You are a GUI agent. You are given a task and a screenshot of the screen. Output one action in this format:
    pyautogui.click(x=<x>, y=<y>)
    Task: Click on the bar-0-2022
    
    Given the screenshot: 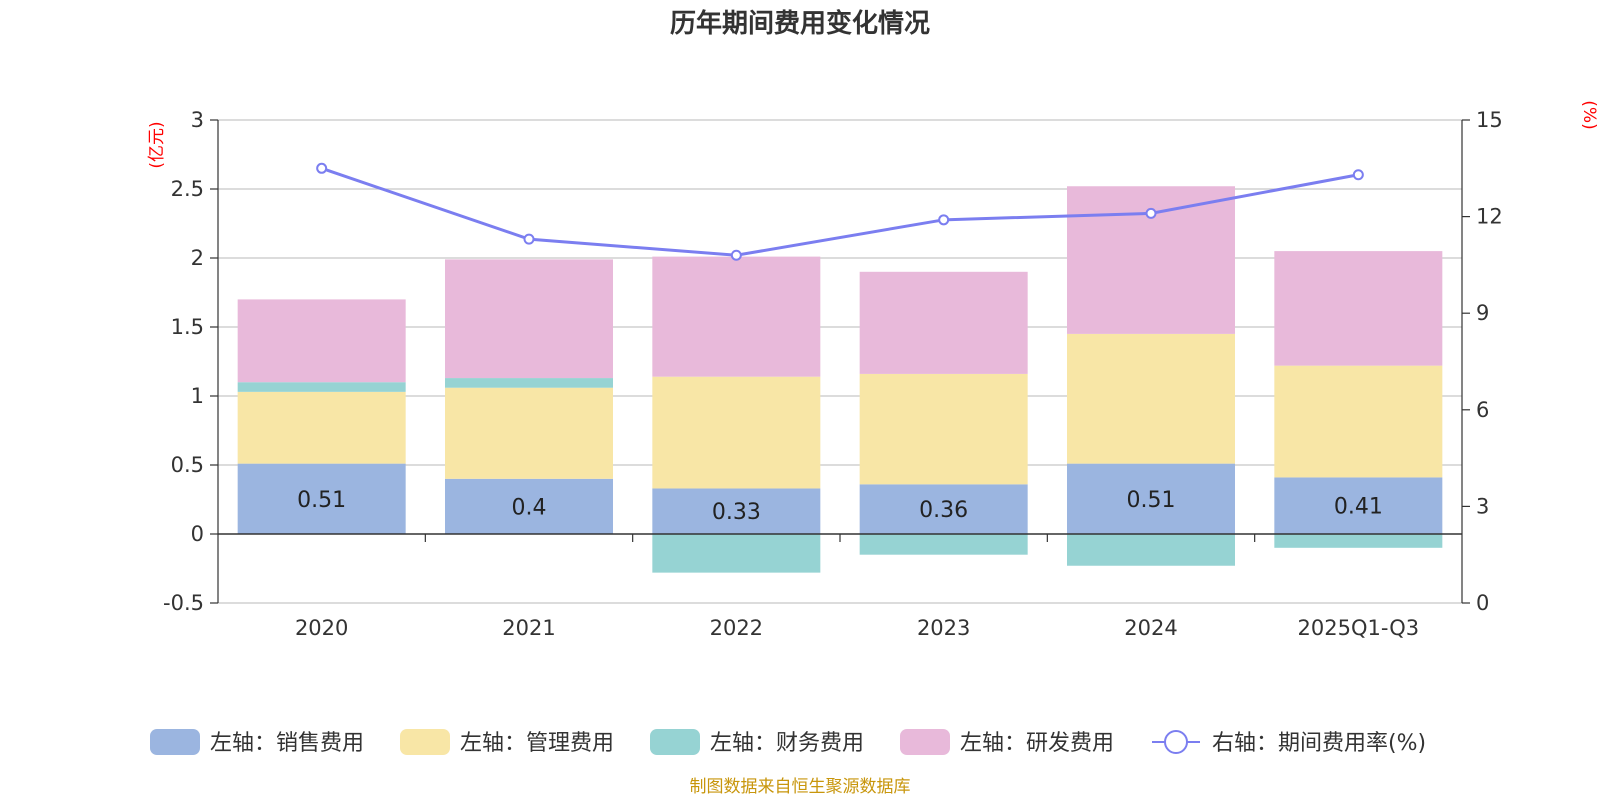 What is the action you would take?
    pyautogui.click(x=736, y=511)
    